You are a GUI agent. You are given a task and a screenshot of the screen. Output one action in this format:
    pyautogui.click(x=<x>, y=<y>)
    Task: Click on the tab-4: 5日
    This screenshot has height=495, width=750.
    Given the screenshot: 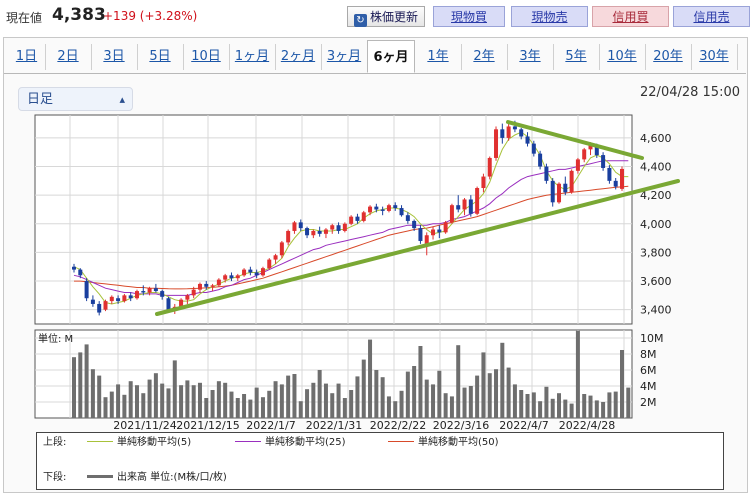 What is the action you would take?
    pyautogui.click(x=160, y=57)
    